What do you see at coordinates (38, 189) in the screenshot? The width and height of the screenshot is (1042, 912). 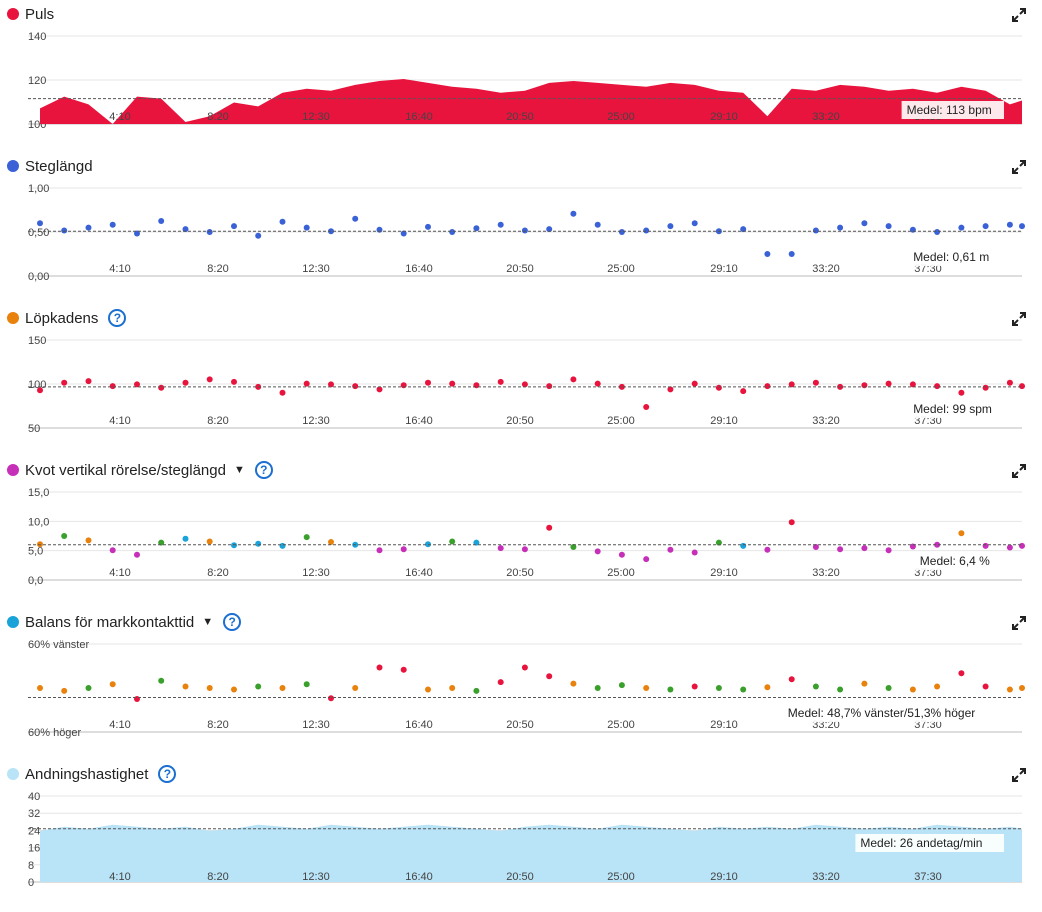 I see `y-tick-label: 1,00` at bounding box center [38, 189].